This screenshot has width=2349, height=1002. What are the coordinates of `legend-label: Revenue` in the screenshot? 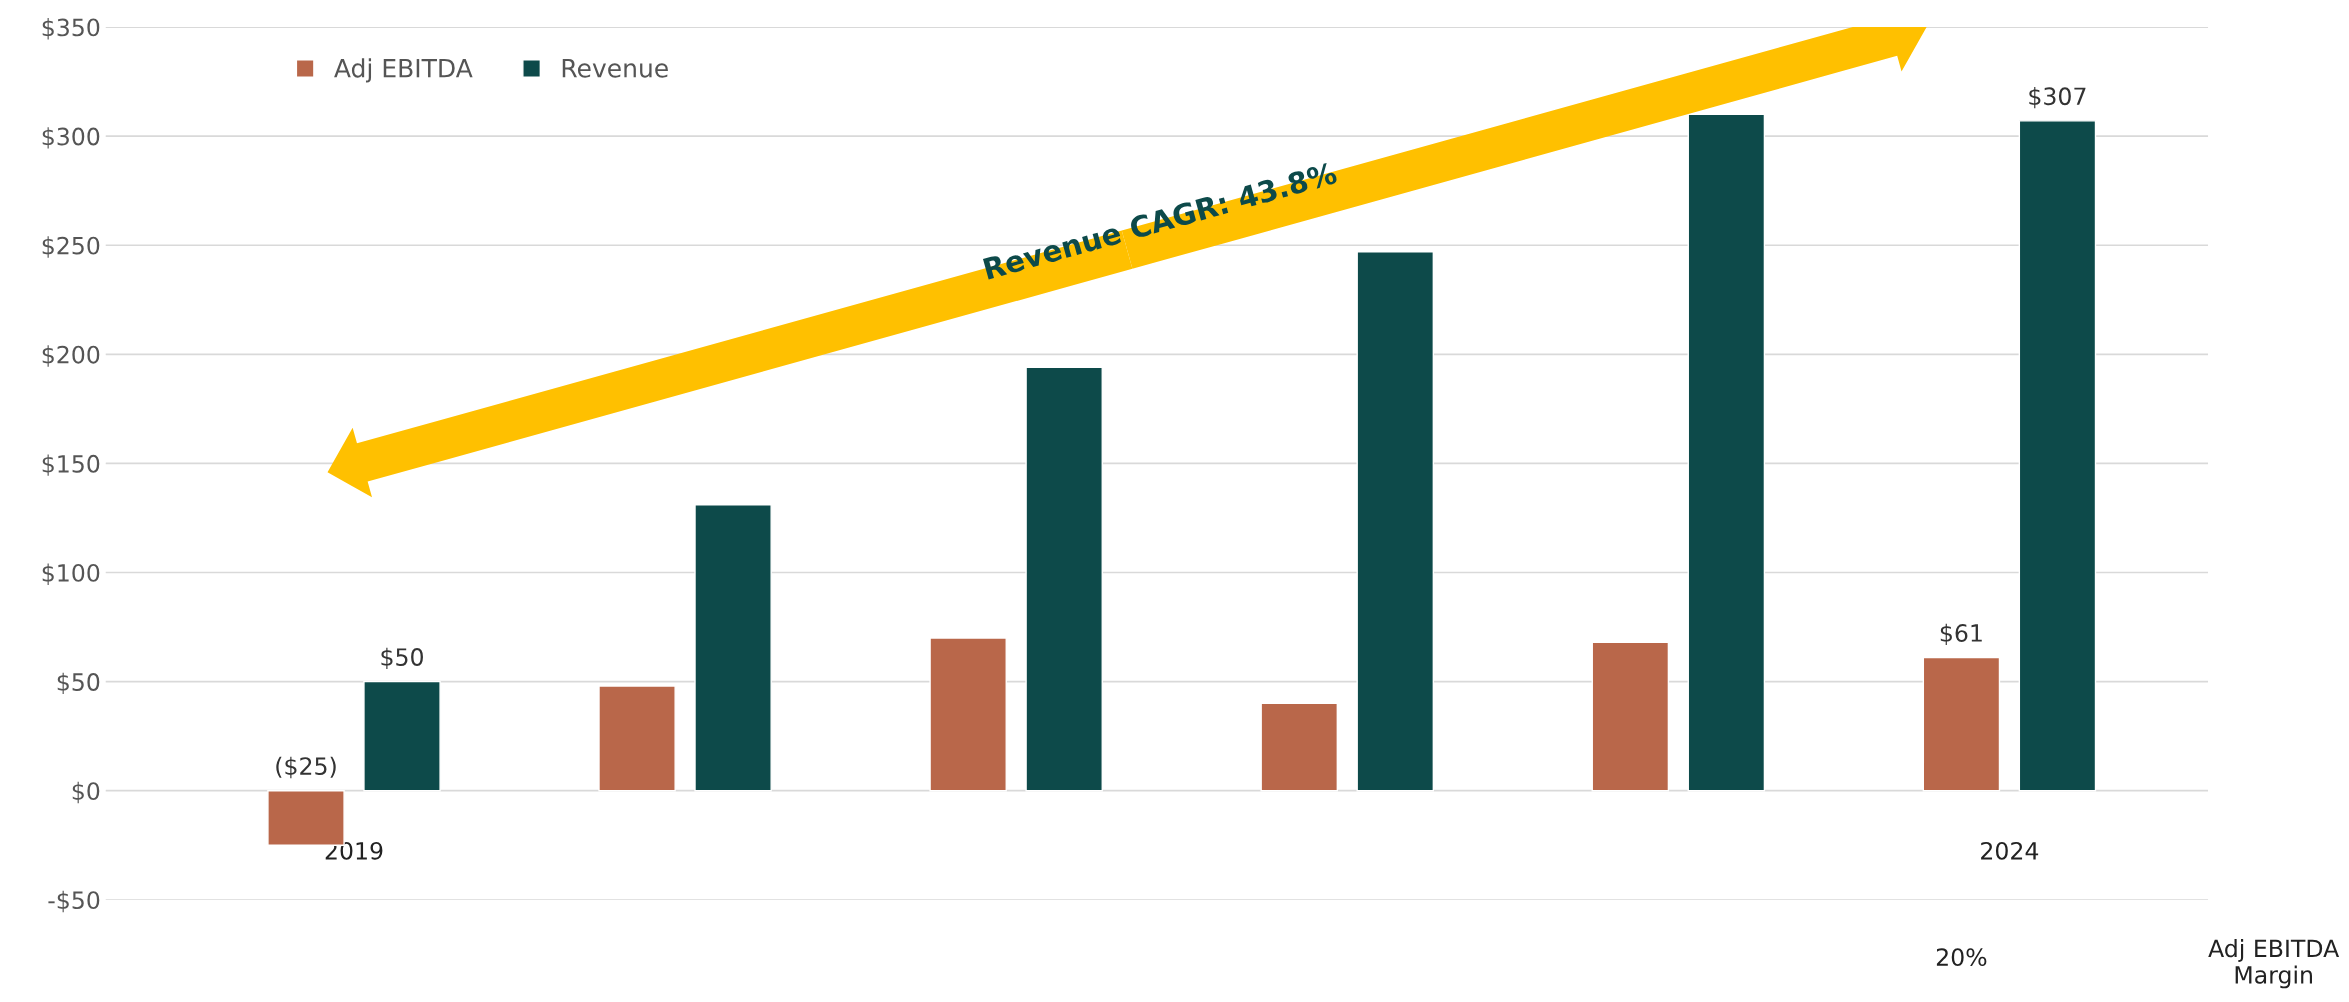 It's located at (615, 68).